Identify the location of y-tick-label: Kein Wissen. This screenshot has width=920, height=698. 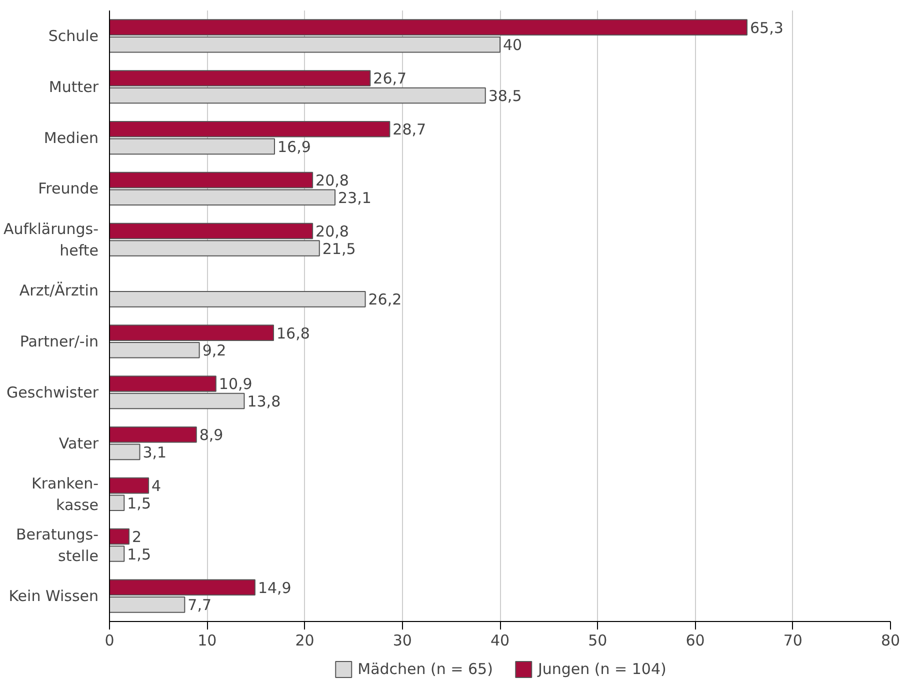
(53, 596).